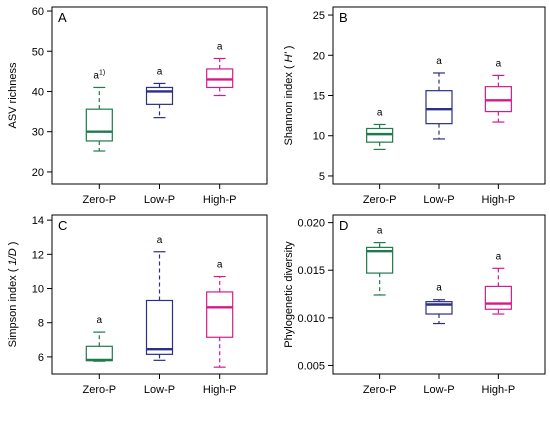  What do you see at coordinates (311, 224) in the screenshot?
I see `y-tick-label: 0.020` at bounding box center [311, 224].